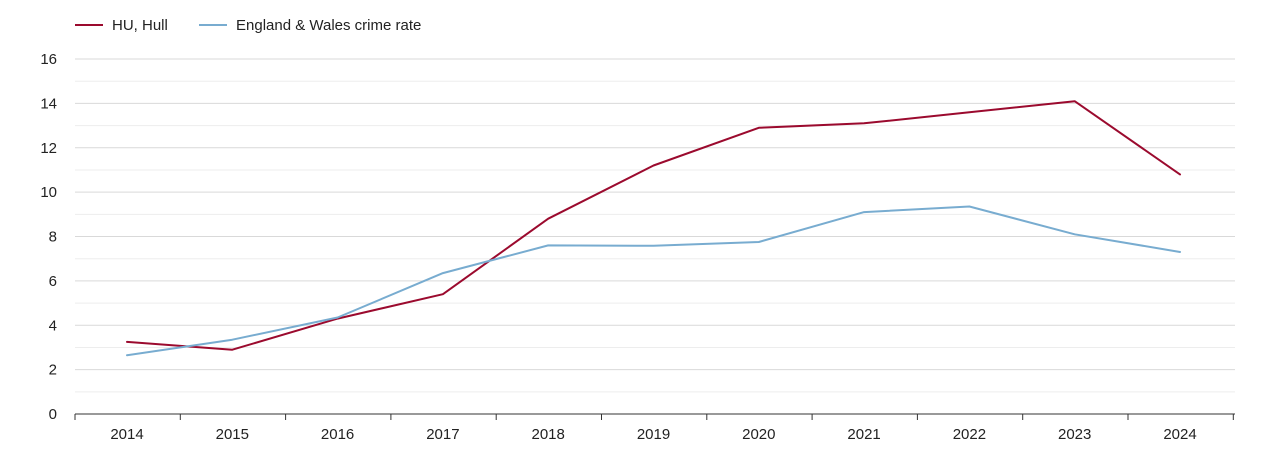 This screenshot has width=1270, height=450. What do you see at coordinates (53, 370) in the screenshot?
I see `y-tick-label: 2` at bounding box center [53, 370].